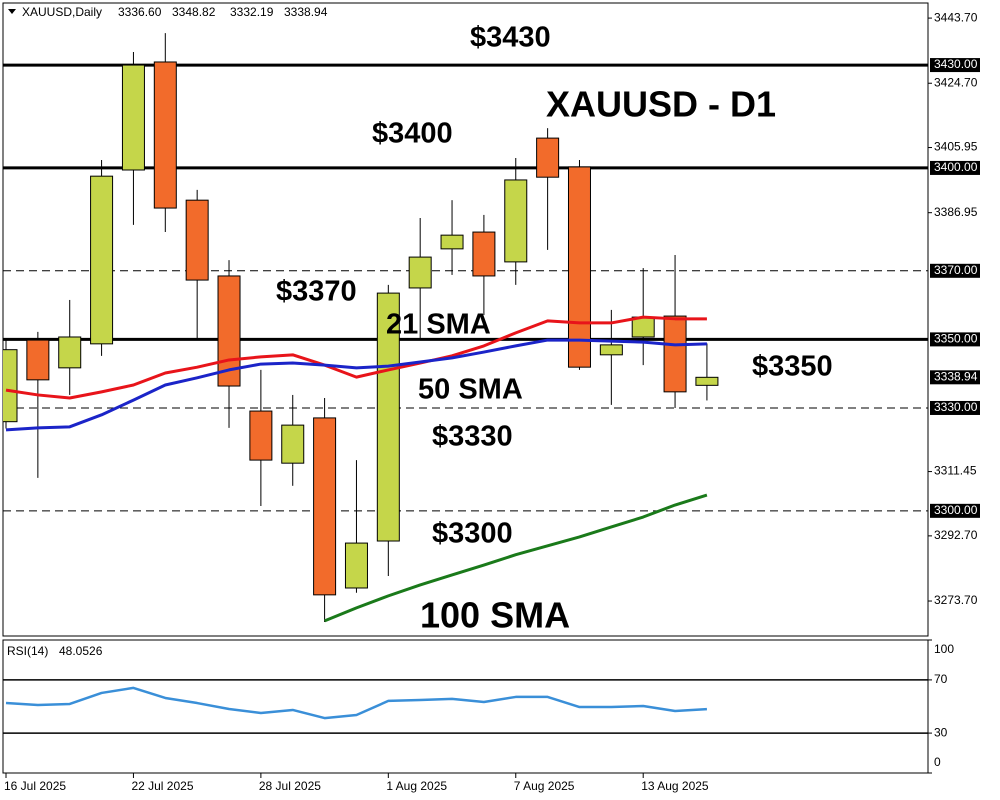  I want to click on y-tick-label: 3311.45, so click(955, 471).